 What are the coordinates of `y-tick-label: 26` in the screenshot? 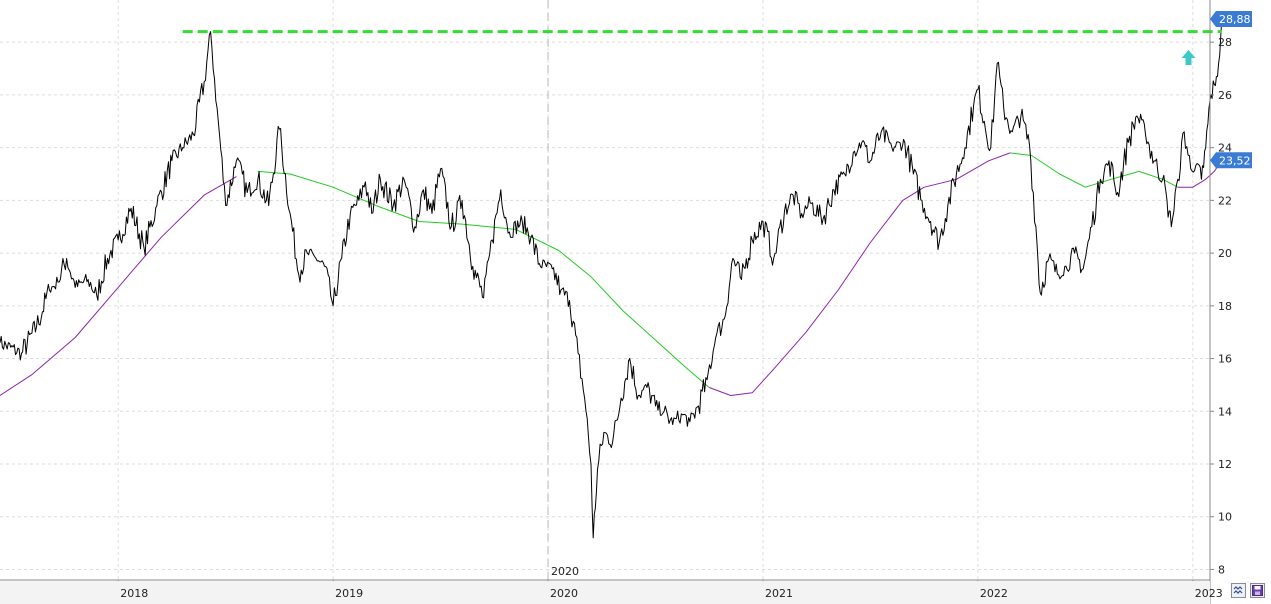 It's located at (1225, 95).